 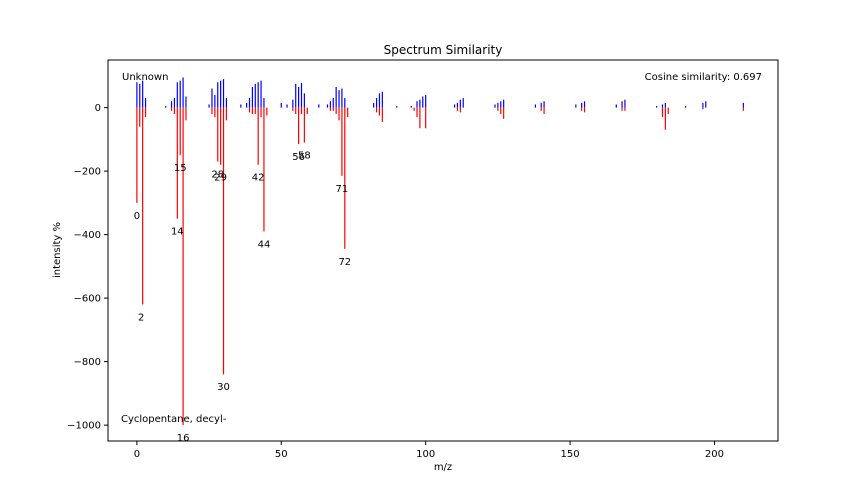 I want to click on y-tick-label: 0, so click(x=98, y=108).